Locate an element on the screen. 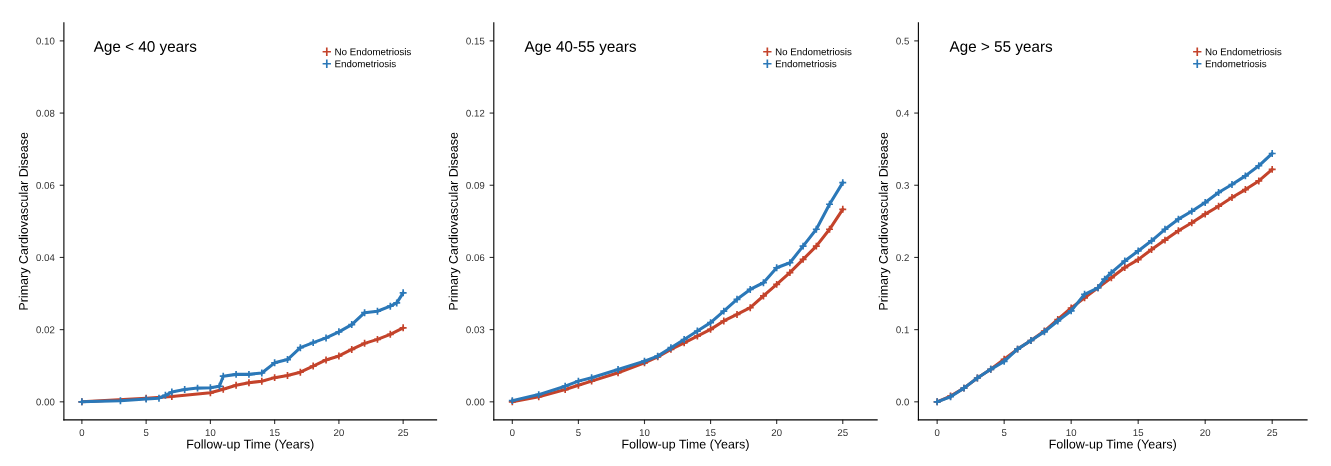 The width and height of the screenshot is (1331, 466). y-tick-label: 0.3 is located at coordinates (902, 185).